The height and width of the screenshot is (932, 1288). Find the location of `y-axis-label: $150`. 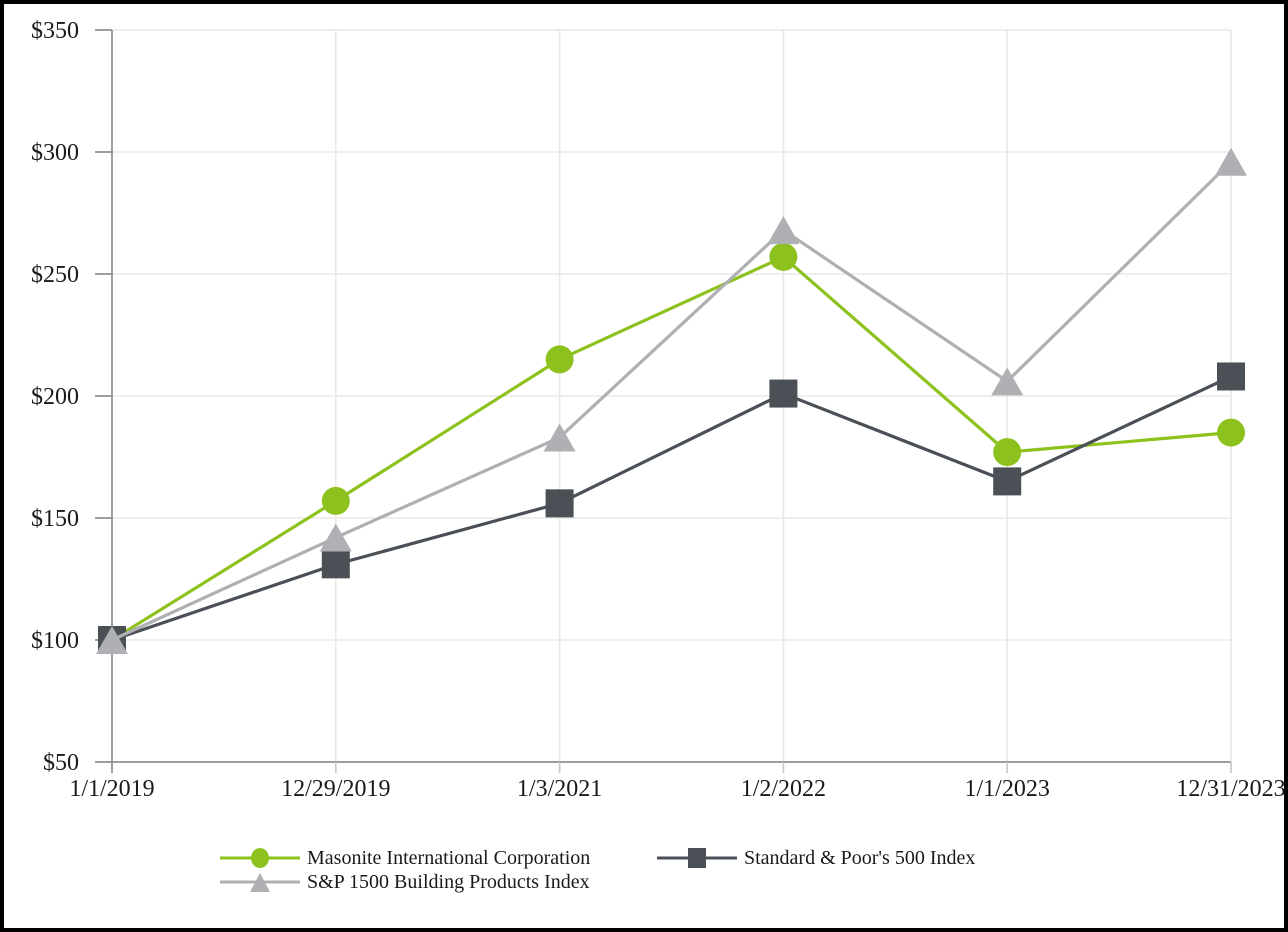

y-axis-label: $150 is located at coordinates (55, 519).